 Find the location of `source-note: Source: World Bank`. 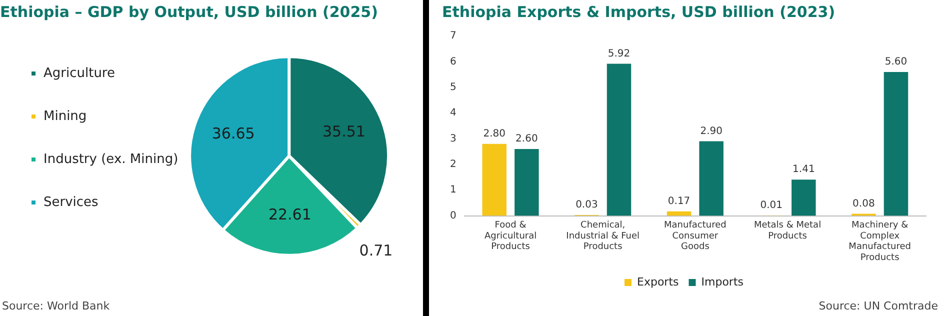

source-note: Source: World Bank is located at coordinates (56, 305).